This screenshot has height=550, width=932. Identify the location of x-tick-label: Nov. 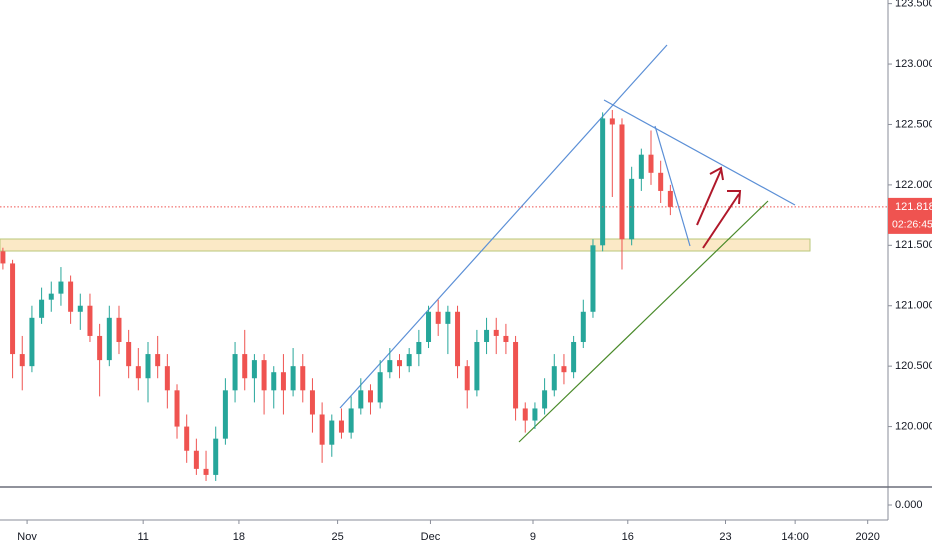
(27, 537).